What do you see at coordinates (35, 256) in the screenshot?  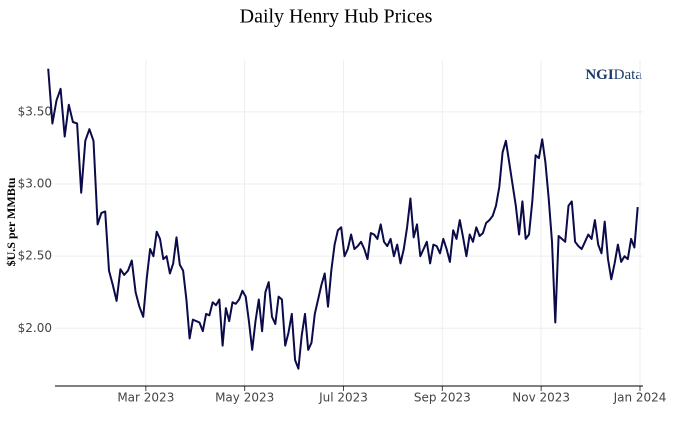 I see `y-tick-label: $2.50` at bounding box center [35, 256].